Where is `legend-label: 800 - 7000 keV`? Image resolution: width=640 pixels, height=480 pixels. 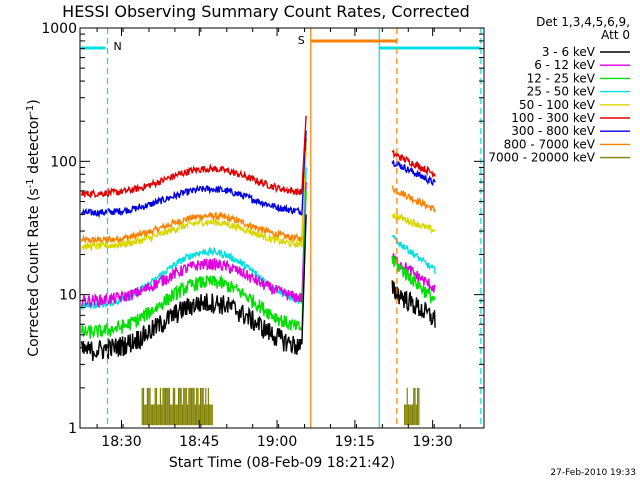
legend-label: 800 - 7000 keV is located at coordinates (550, 144).